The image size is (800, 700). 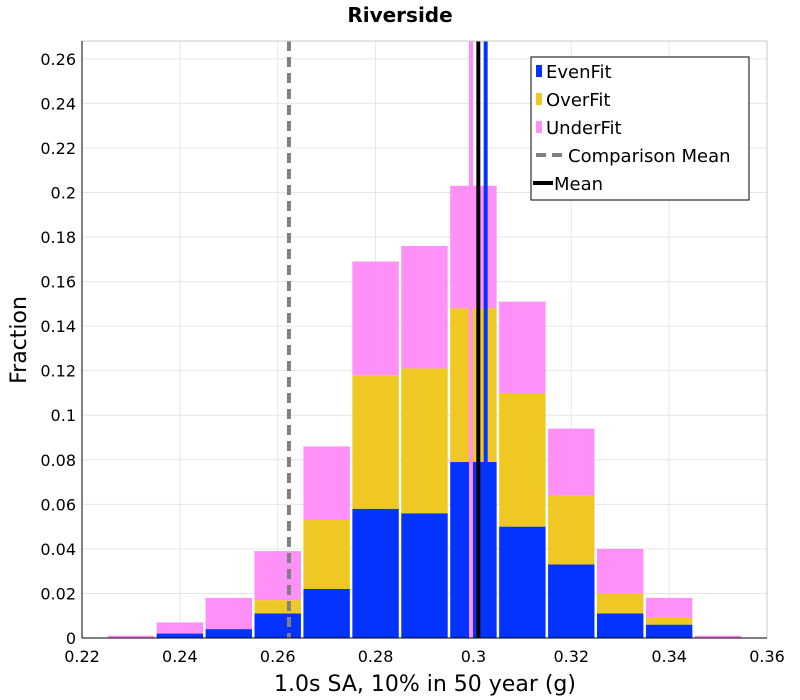 What do you see at coordinates (58, 504) in the screenshot?
I see `y-tick-label: 0.06` at bounding box center [58, 504].